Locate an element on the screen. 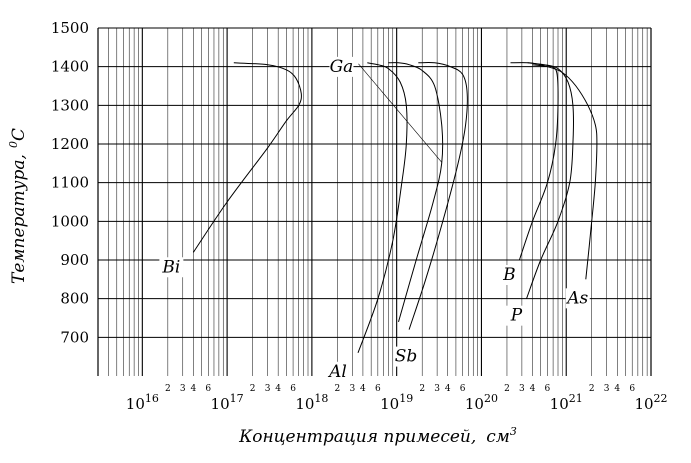  curve-b is located at coordinates (534, 161).